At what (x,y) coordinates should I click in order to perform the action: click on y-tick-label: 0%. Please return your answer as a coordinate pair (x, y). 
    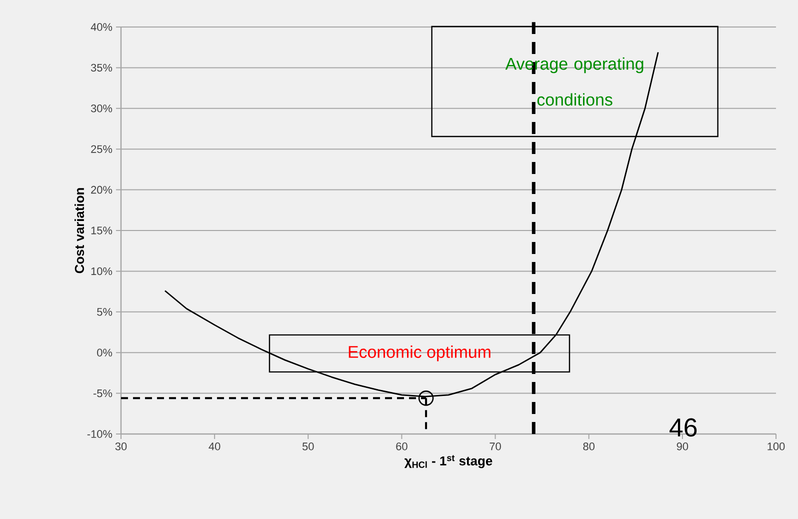
    Looking at the image, I should click on (104, 352).